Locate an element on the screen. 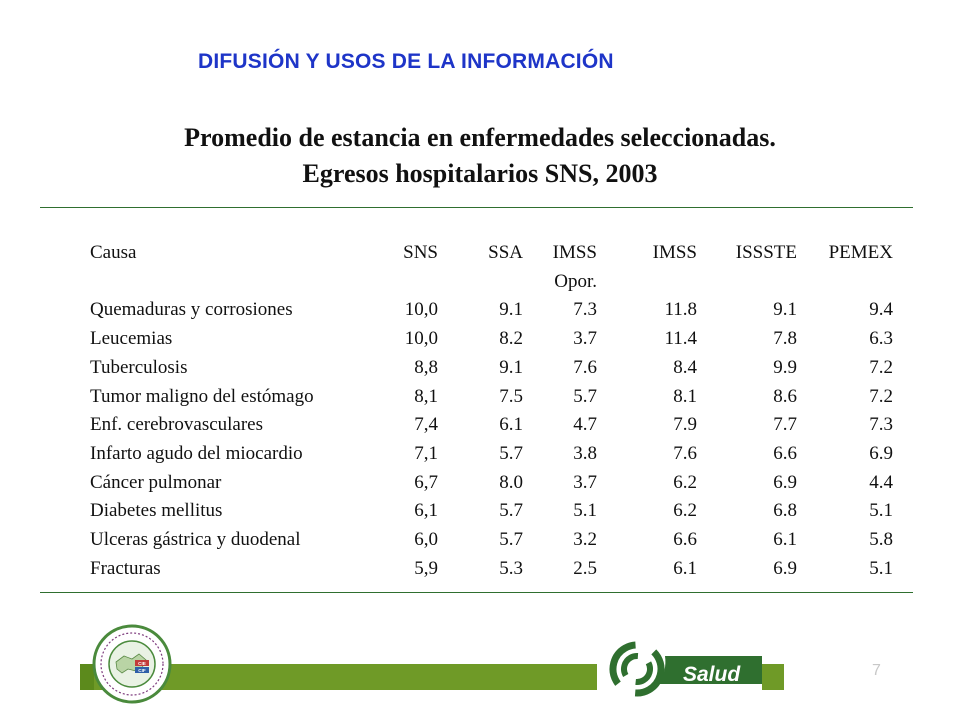 This screenshot has width=960, height=720. cause-cell: Tumor maligno del estómago is located at coordinates (202, 396).